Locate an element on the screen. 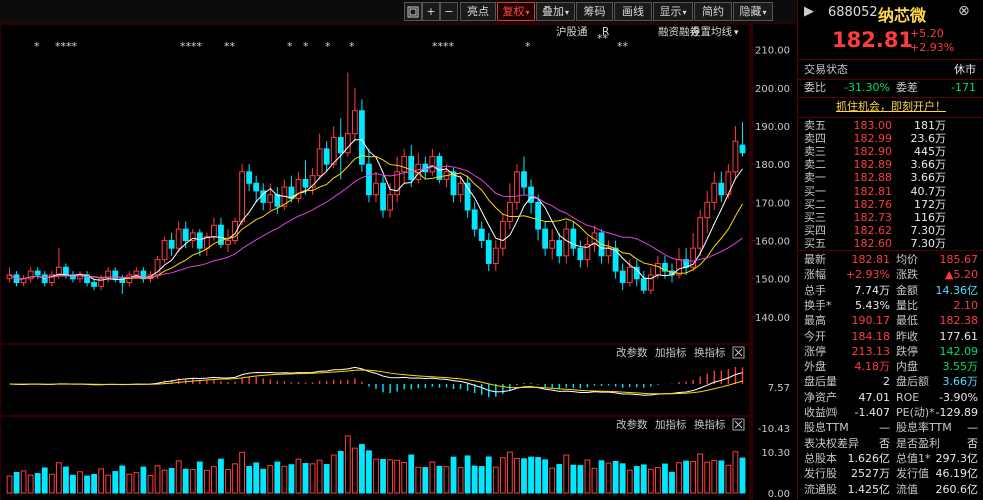  toolbar-button-5: 显示▾ is located at coordinates (673, 11).